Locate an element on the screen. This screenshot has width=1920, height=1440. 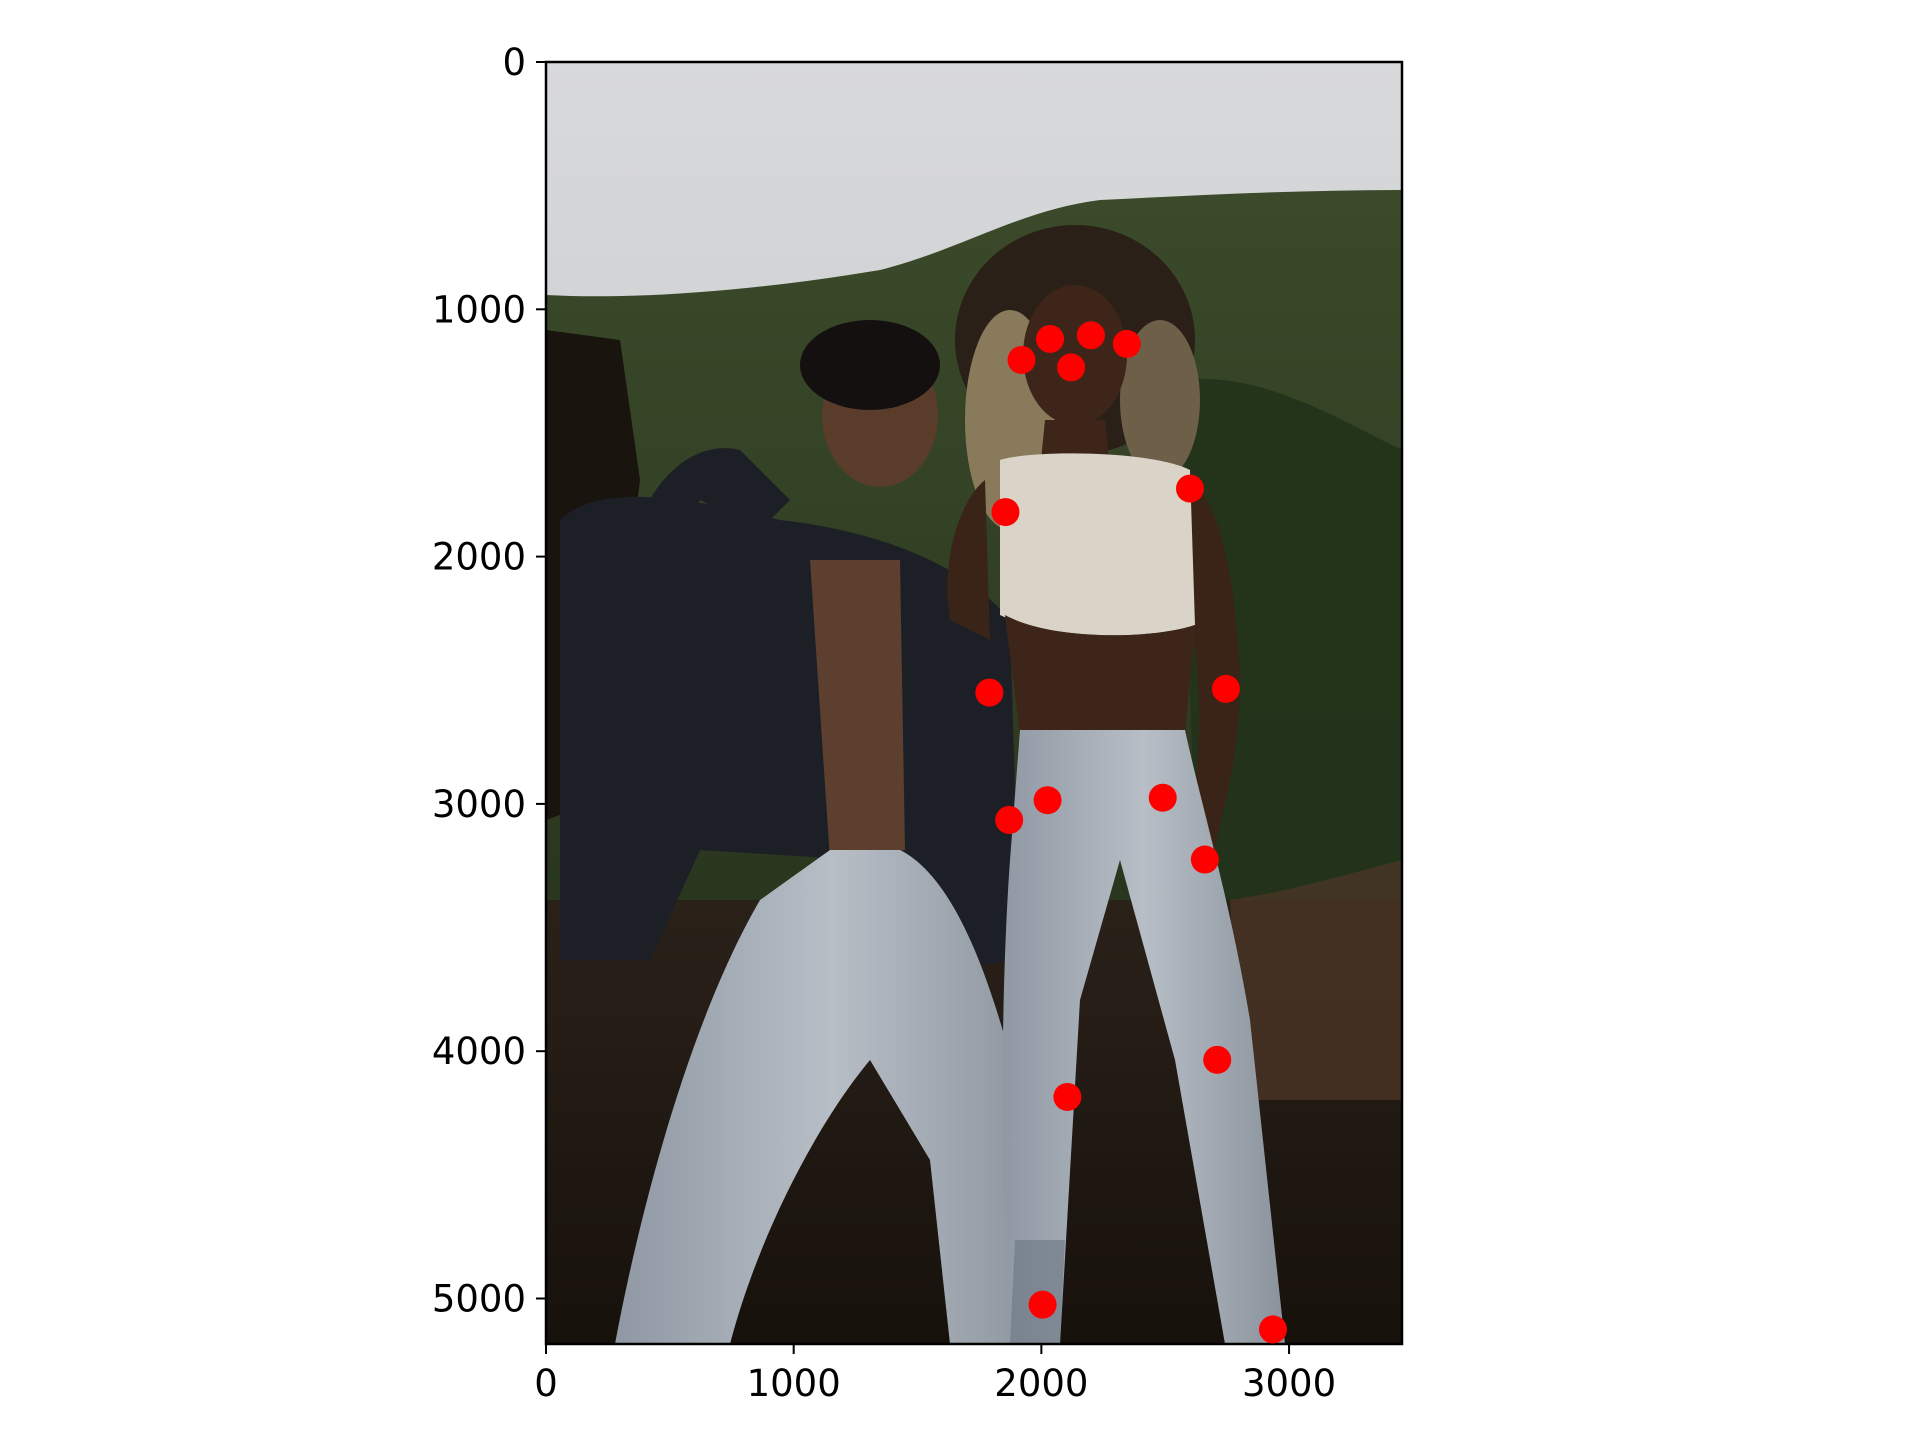
y-axis-ticks: 0 1000 2000 3000 4000 5000 is located at coordinates (489, 680).